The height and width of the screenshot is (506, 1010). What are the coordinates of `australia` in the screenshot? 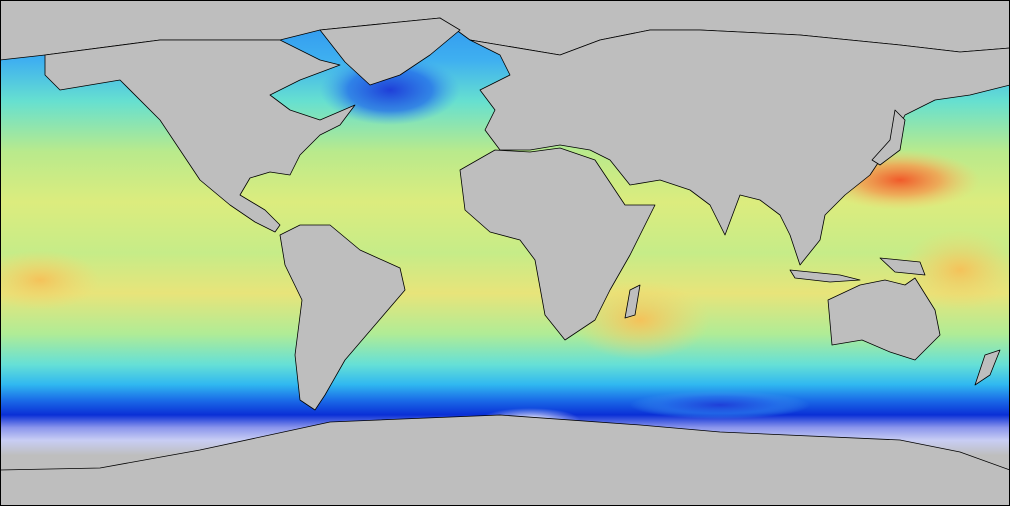 It's located at (884, 319).